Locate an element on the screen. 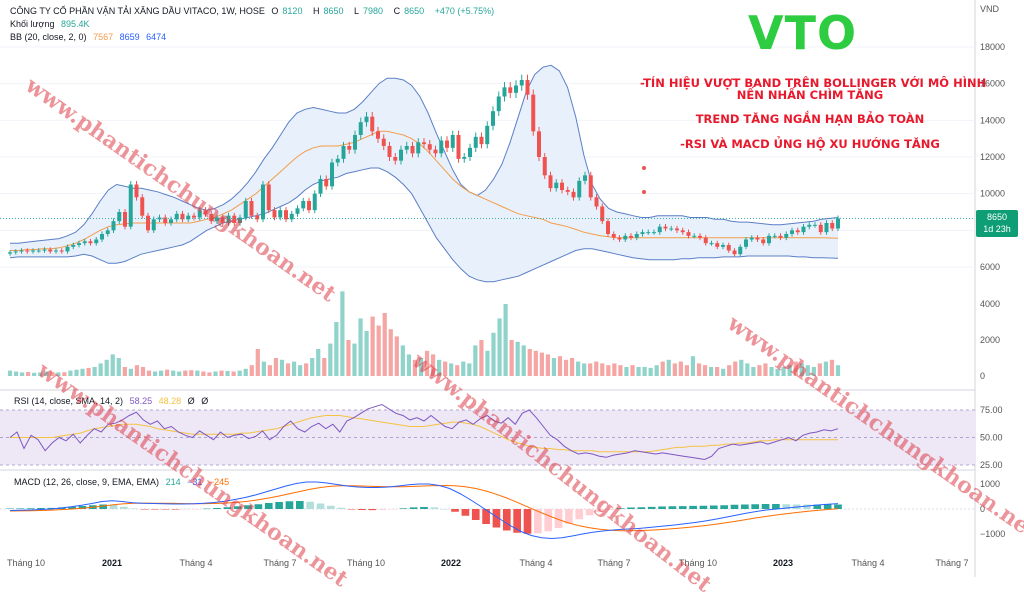 This screenshot has width=1024, height=598. ohlc-close: C 8650 is located at coordinates (409, 11).